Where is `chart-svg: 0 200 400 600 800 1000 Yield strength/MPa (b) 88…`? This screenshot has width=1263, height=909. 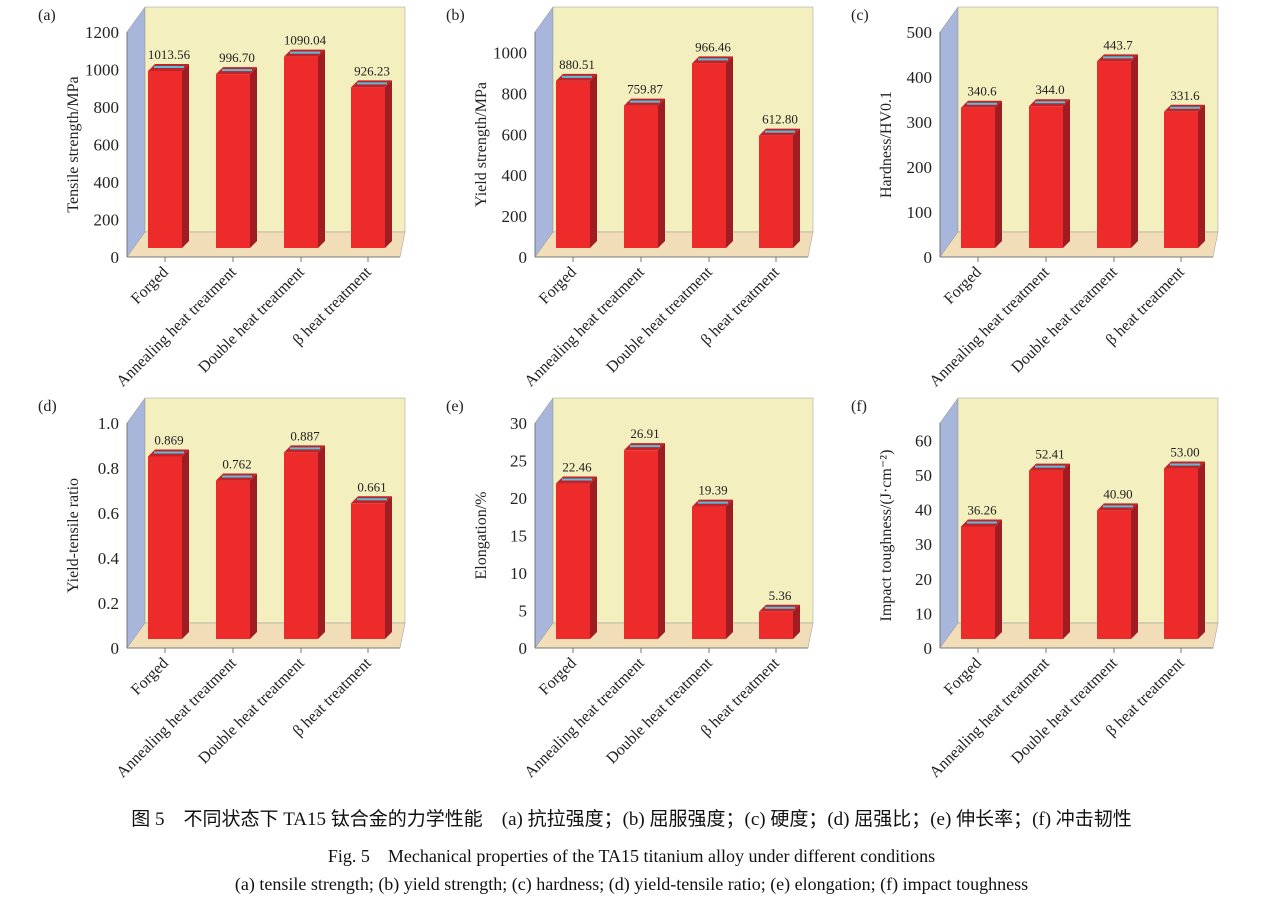
chart-svg: 0 200 400 600 800 1000 Yield strength/MPa (b) 88… is located at coordinates (630, 198).